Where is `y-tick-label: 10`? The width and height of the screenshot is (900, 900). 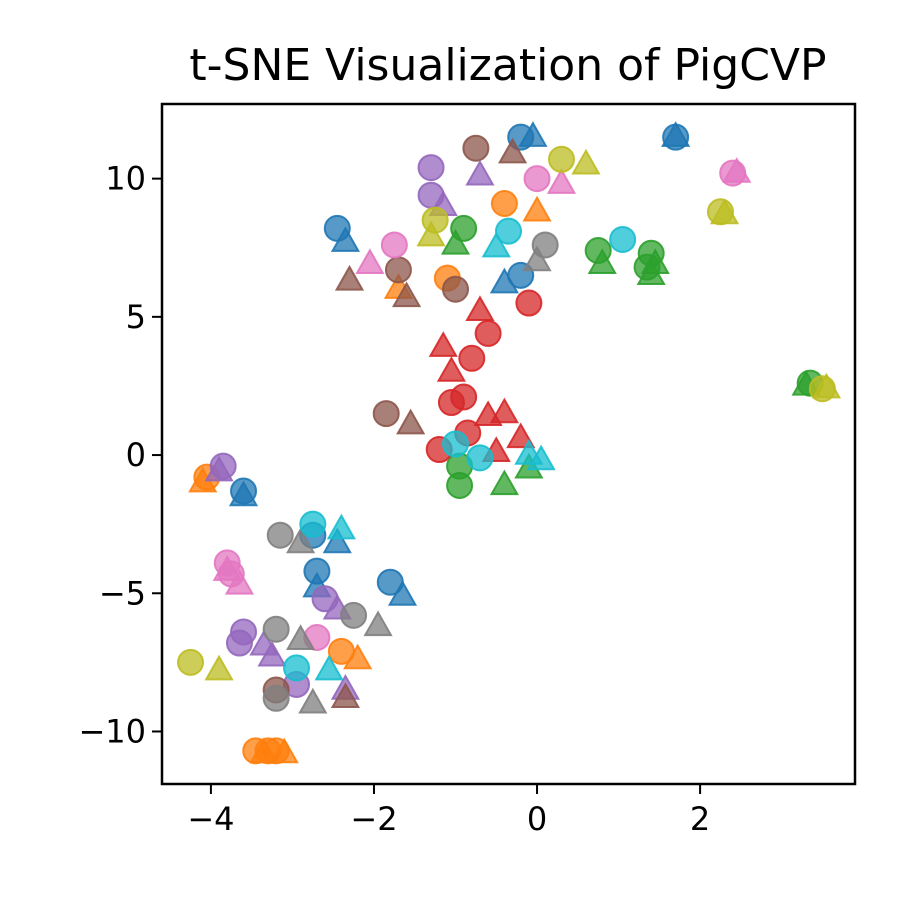
y-tick-label: 10 is located at coordinates (125, 179).